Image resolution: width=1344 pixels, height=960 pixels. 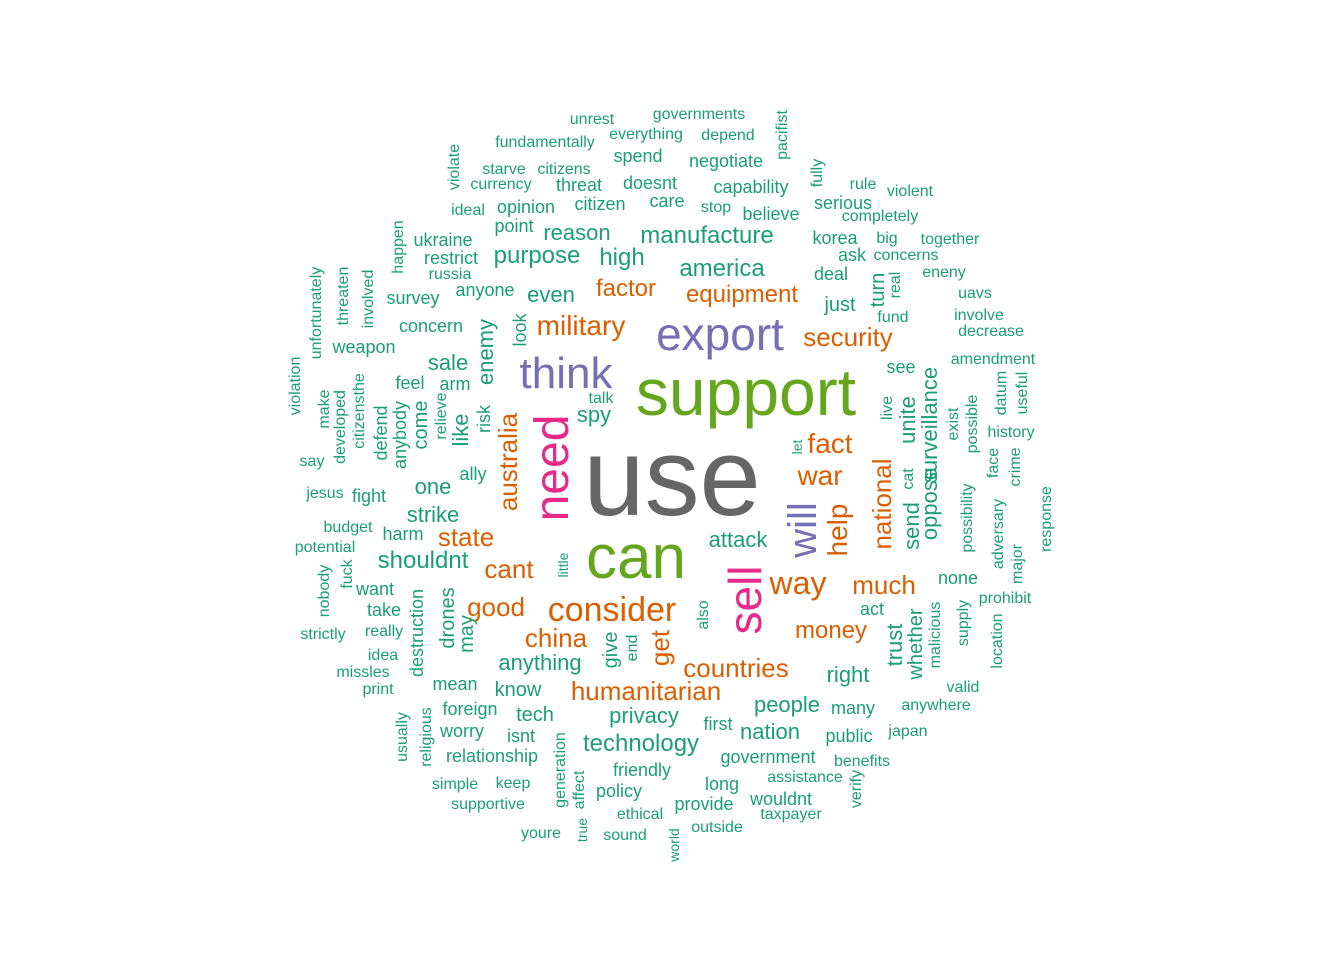 What do you see at coordinates (625, 835) in the screenshot?
I see `word-sound: sound` at bounding box center [625, 835].